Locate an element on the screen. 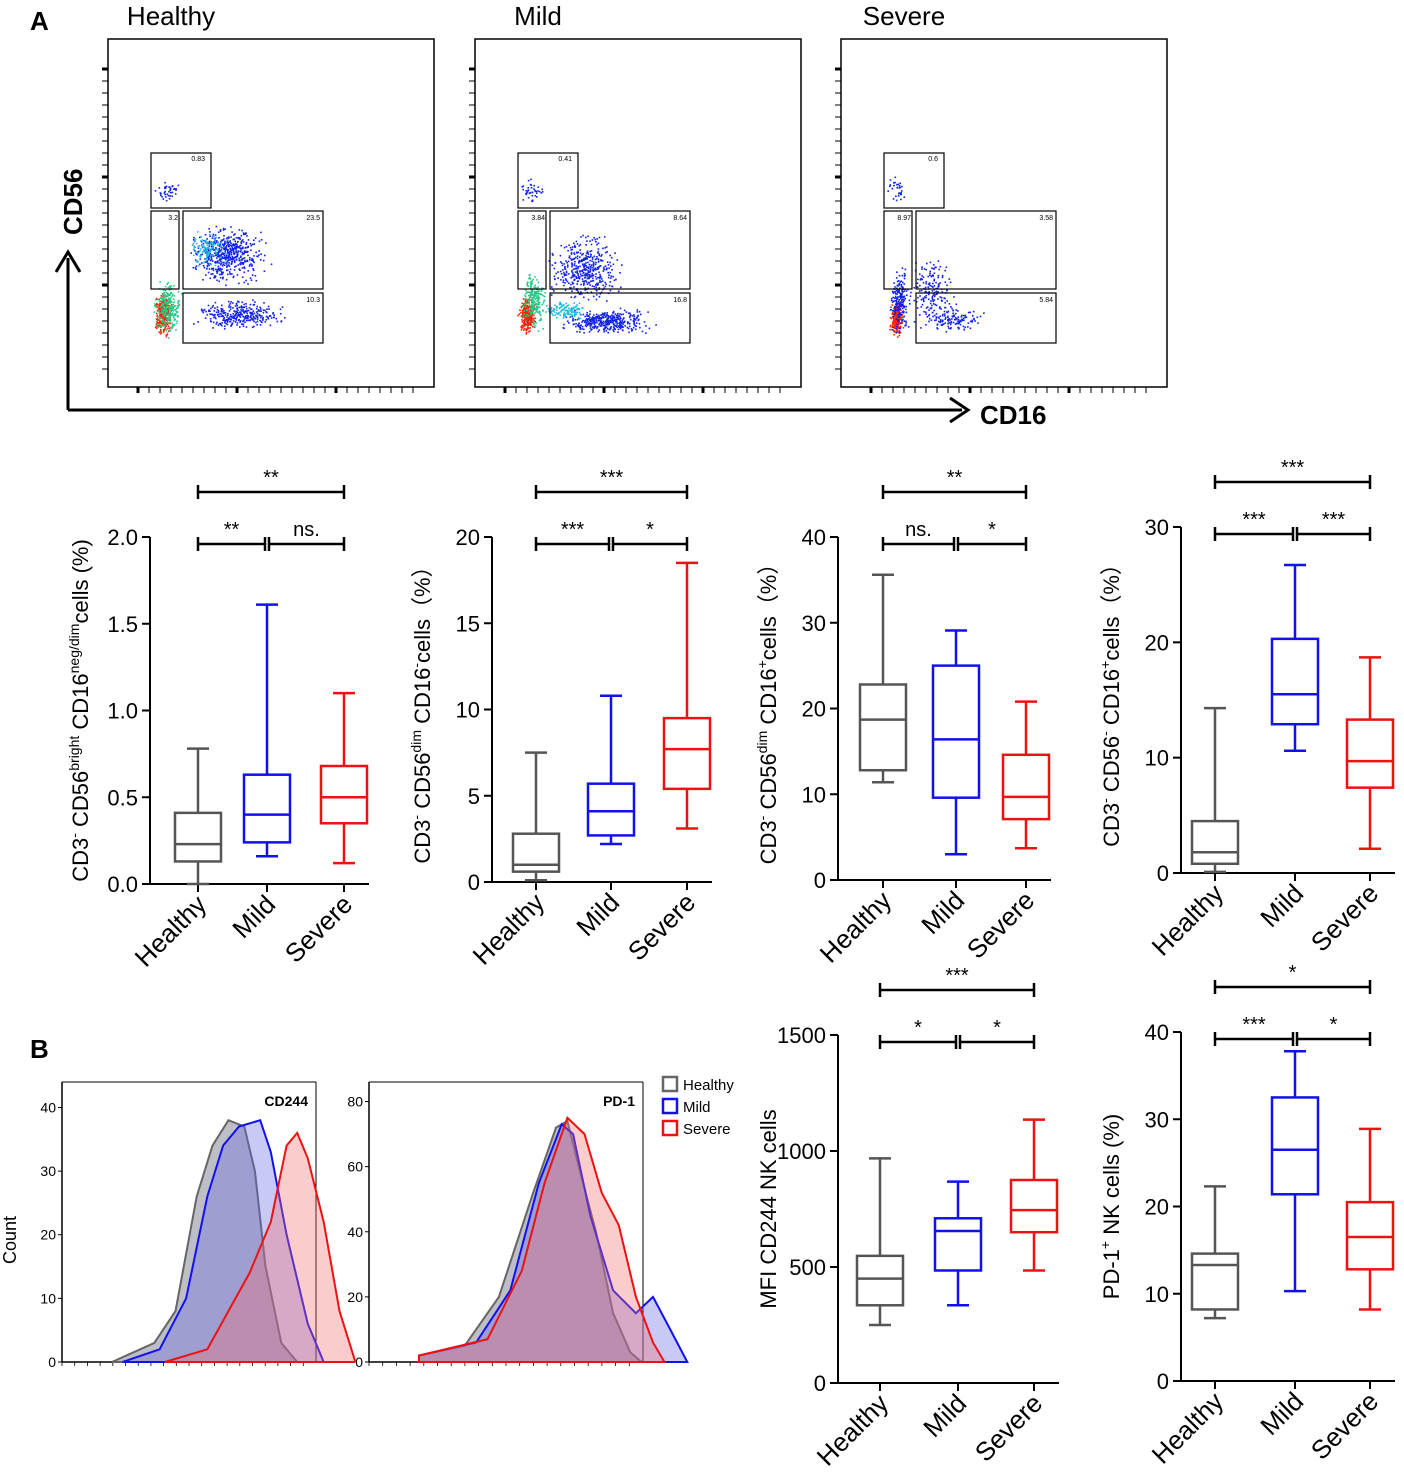  y-axis-label: PD-1+ NK cells (%) is located at coordinates (1110, 1206).